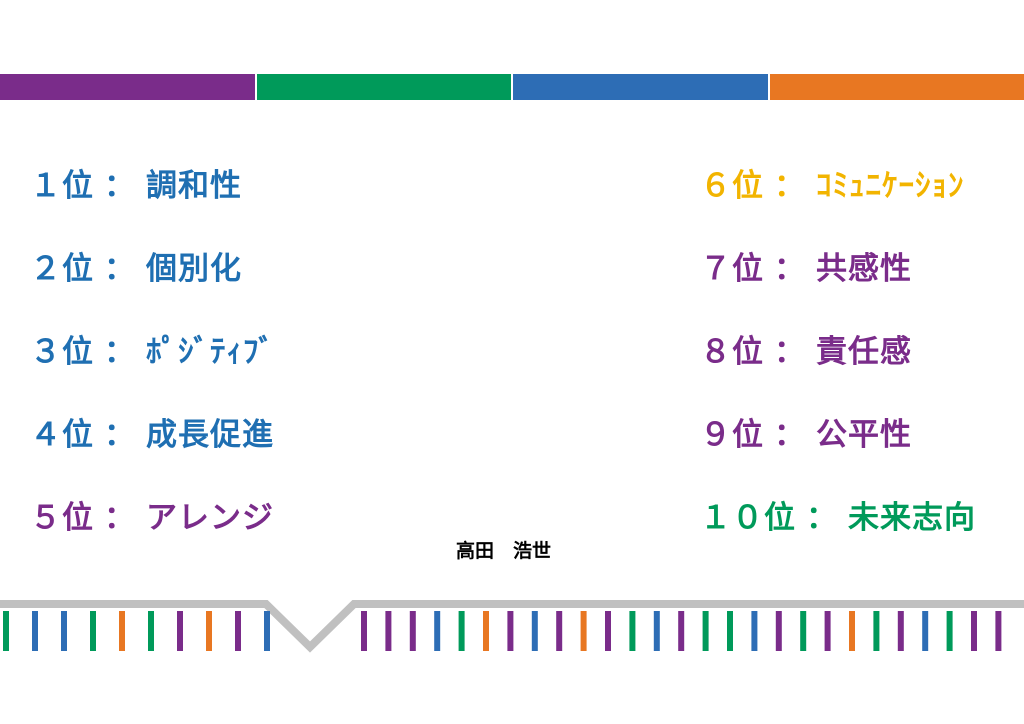  Describe the element at coordinates (62, 518) in the screenshot. I see `rank-number: ５位` at that location.